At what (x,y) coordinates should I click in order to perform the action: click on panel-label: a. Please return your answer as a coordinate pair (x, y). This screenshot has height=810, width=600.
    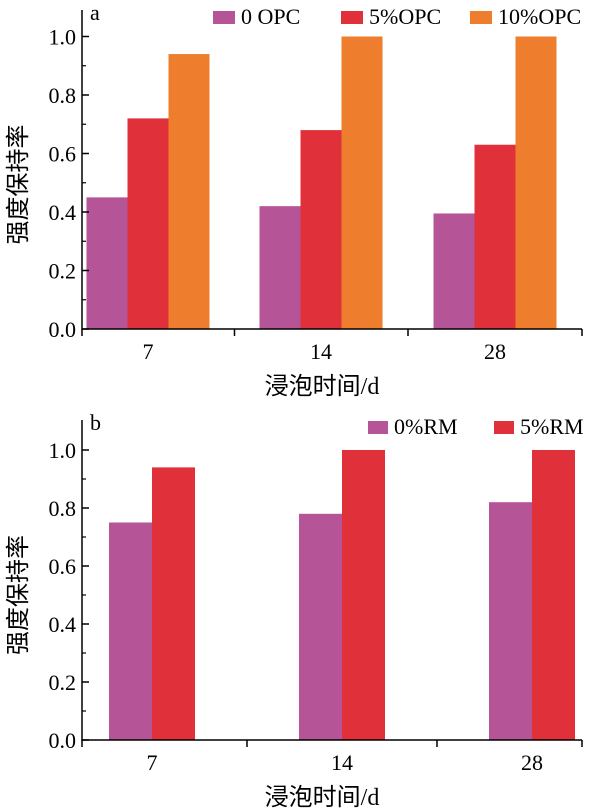
    Looking at the image, I should click on (95, 12).